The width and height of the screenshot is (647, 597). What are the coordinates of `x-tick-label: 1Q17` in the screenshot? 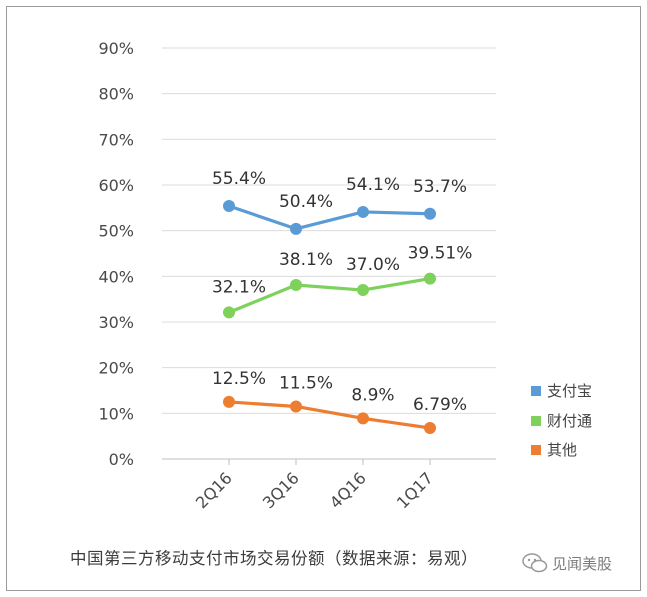 It's located at (415, 490).